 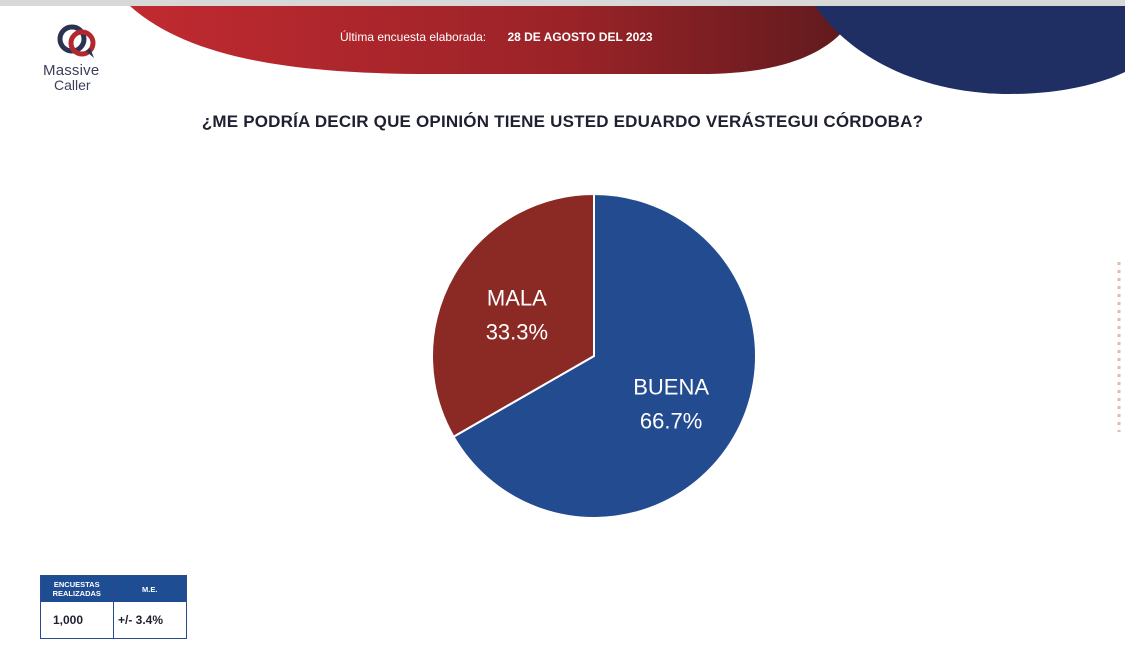 I want to click on banner-red-shape, so click(x=495, y=40).